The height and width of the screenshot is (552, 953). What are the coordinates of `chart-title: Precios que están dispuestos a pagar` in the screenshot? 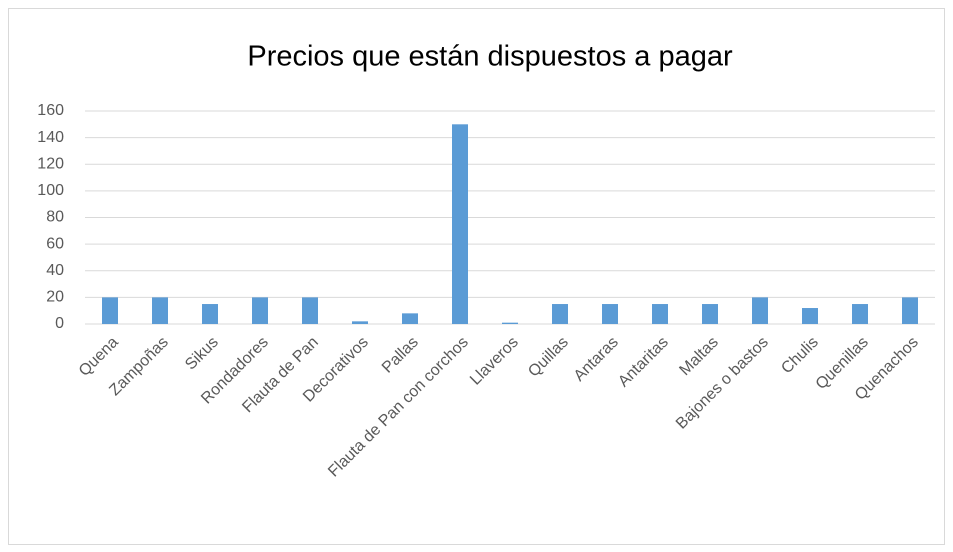 It's located at (490, 57).